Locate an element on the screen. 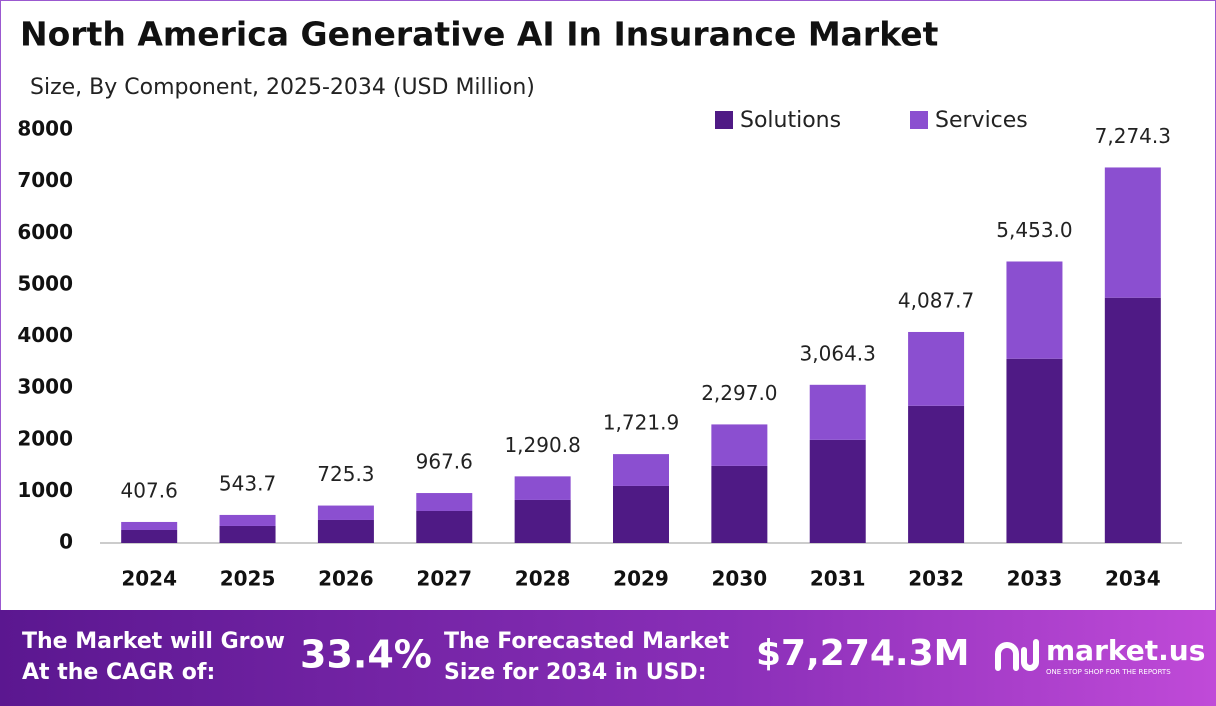  total-label: 543.7 is located at coordinates (247, 483).